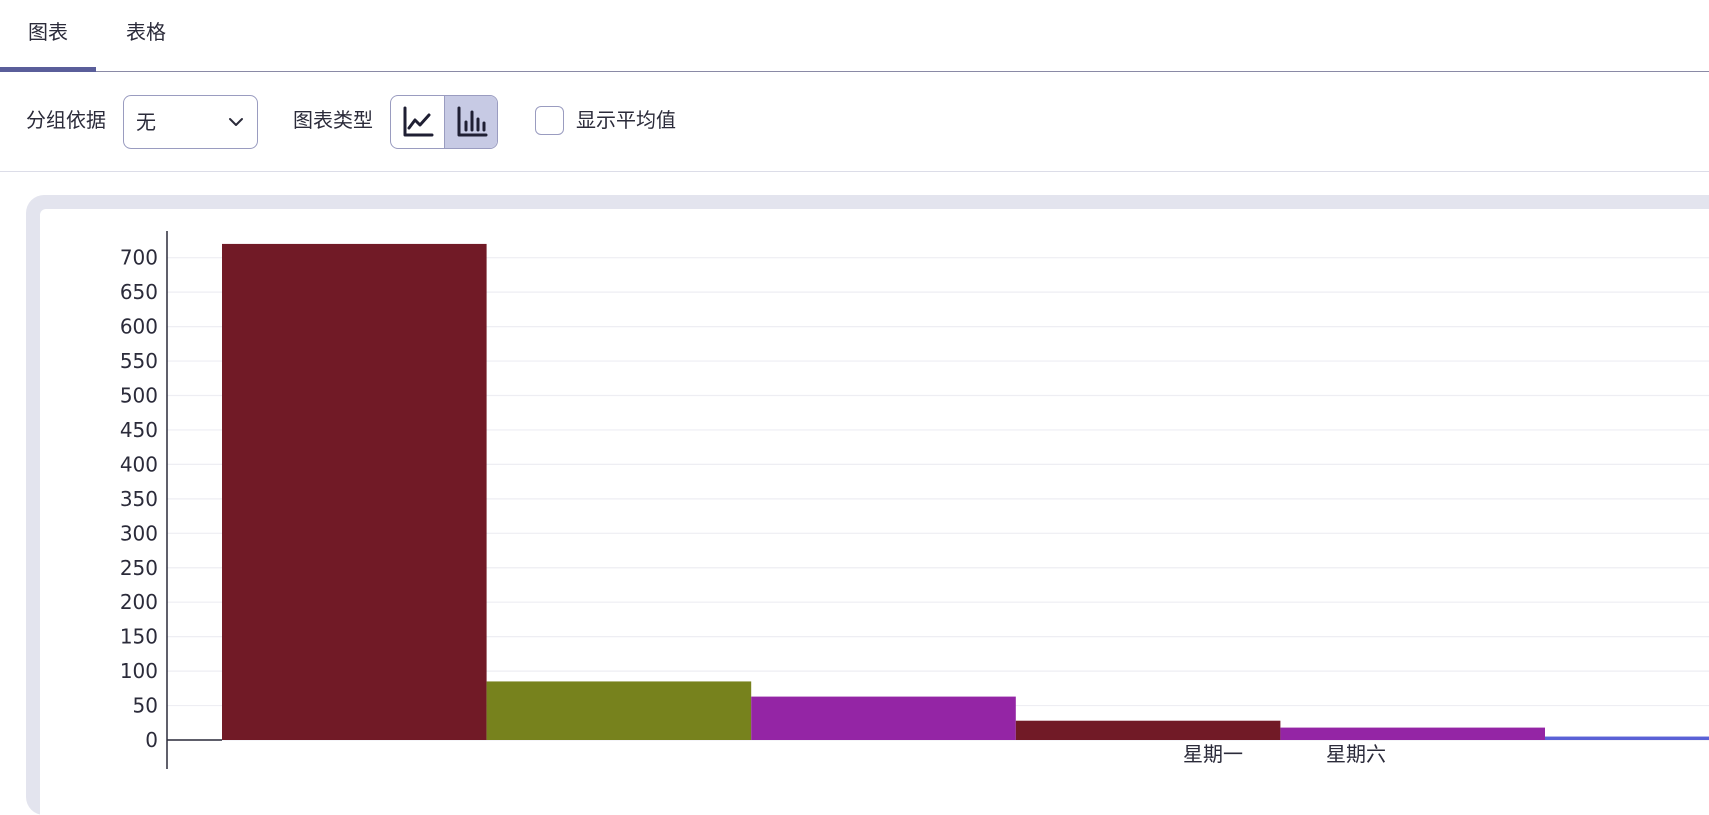 Image resolution: width=1709 pixels, height=815 pixels. What do you see at coordinates (626, 120) in the screenshot?
I see `show-average-label: 显示平均值` at bounding box center [626, 120].